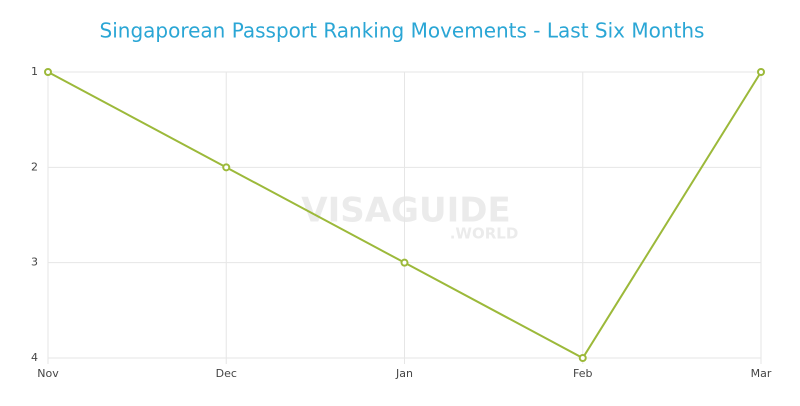 Image resolution: width=800 pixels, height=406 pixels. Describe the element at coordinates (48, 373) in the screenshot. I see `x-tick-label: Nov` at that location.